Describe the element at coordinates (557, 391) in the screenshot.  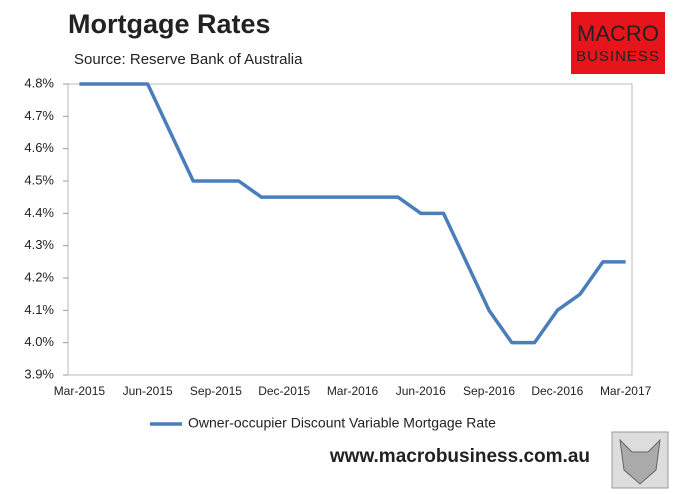
I see `x-tick-label: Dec-2016` at that location.